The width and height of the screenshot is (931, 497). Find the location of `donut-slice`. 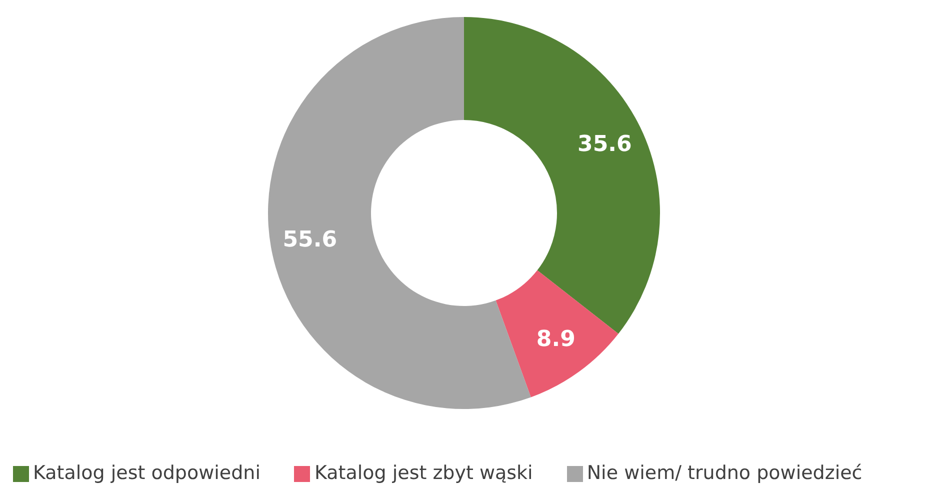

donut-slice is located at coordinates (557, 334).